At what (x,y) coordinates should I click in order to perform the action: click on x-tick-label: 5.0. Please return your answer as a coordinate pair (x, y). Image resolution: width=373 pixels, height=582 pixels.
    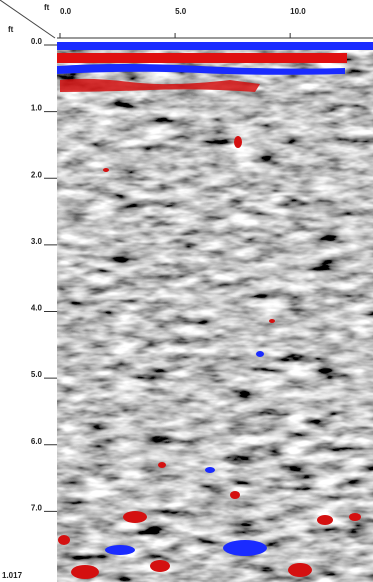
    Looking at the image, I should click on (181, 11).